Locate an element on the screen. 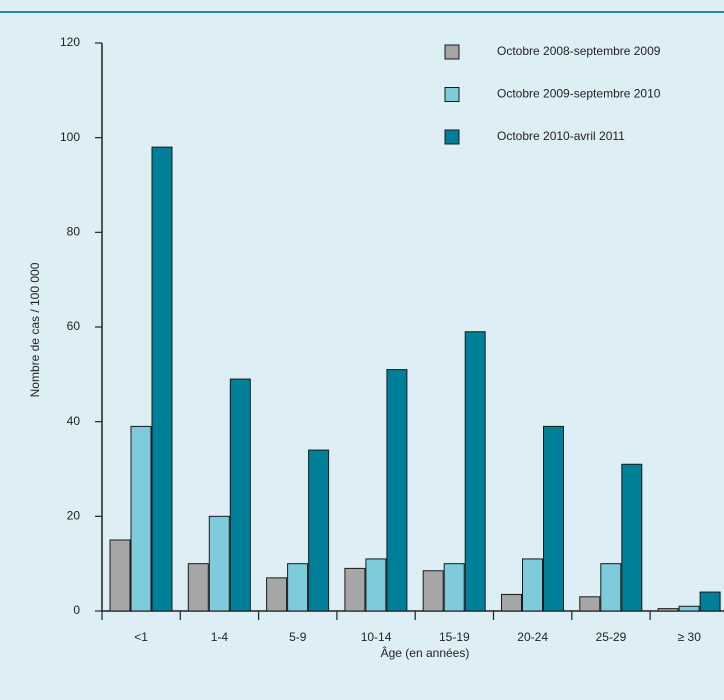 The image size is (724, 700). y-axis-title: Nombre de cas / 100 000 is located at coordinates (35, 329).